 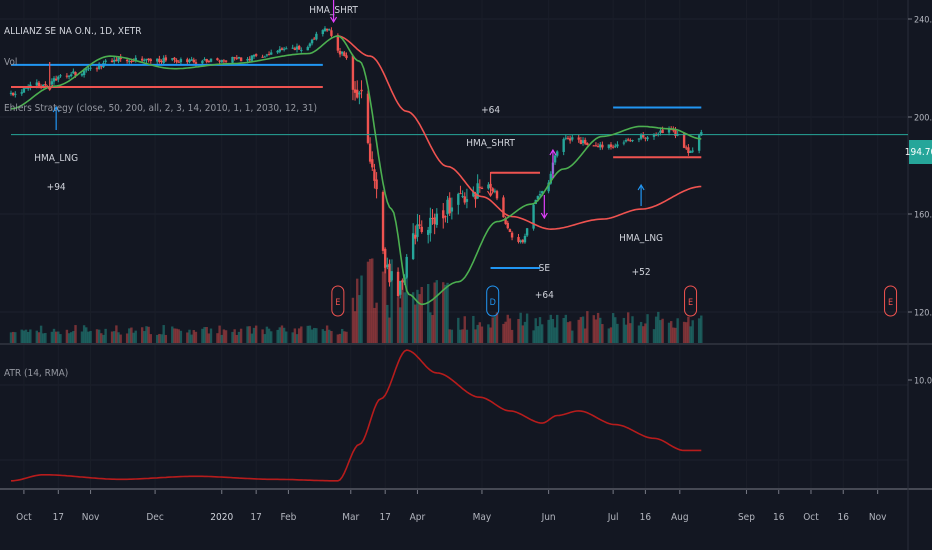 I want to click on price-axis-label: 200.00, so click(x=923, y=119).